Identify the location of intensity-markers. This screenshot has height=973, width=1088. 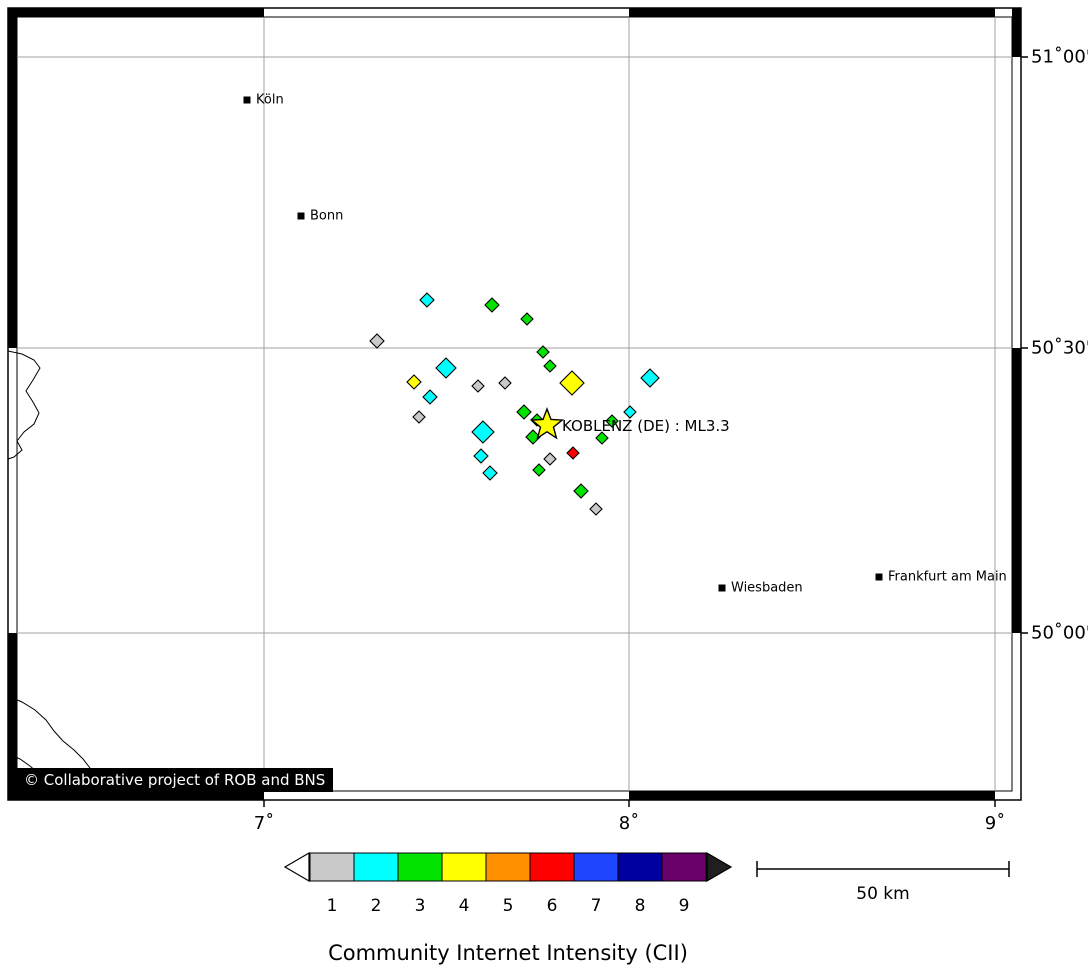
(514, 404).